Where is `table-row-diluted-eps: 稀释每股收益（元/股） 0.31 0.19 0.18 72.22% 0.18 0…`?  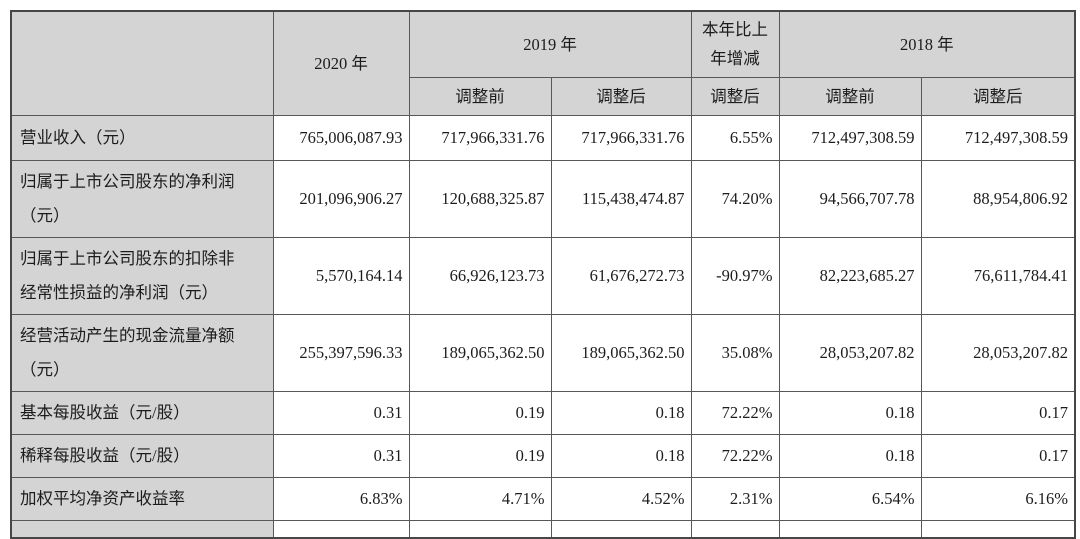
table-row-diluted-eps: 稀释每股收益（元/股） 0.31 0.19 0.18 72.22% 0.18 0… is located at coordinates (543, 455).